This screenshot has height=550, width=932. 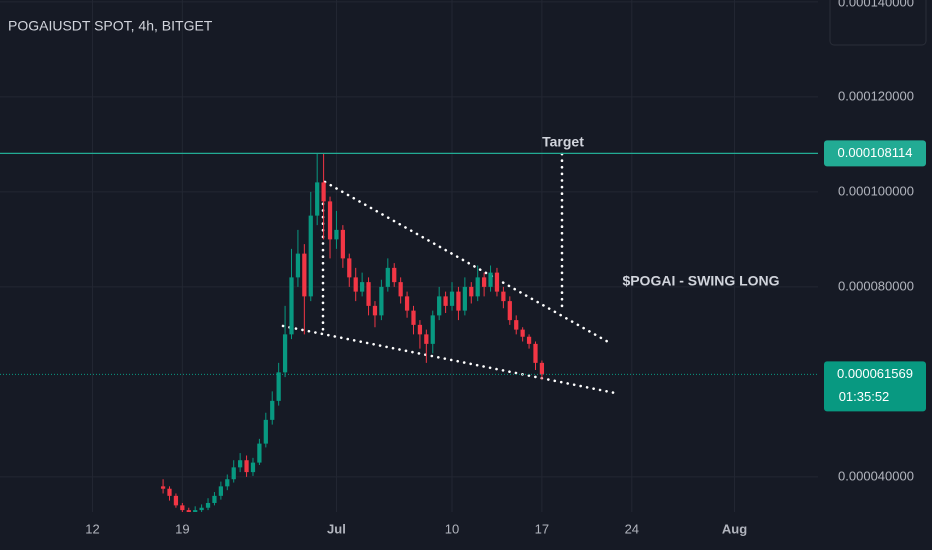 What do you see at coordinates (875, 373) in the screenshot?
I see `last-price-label: 0.000061569` at bounding box center [875, 373].